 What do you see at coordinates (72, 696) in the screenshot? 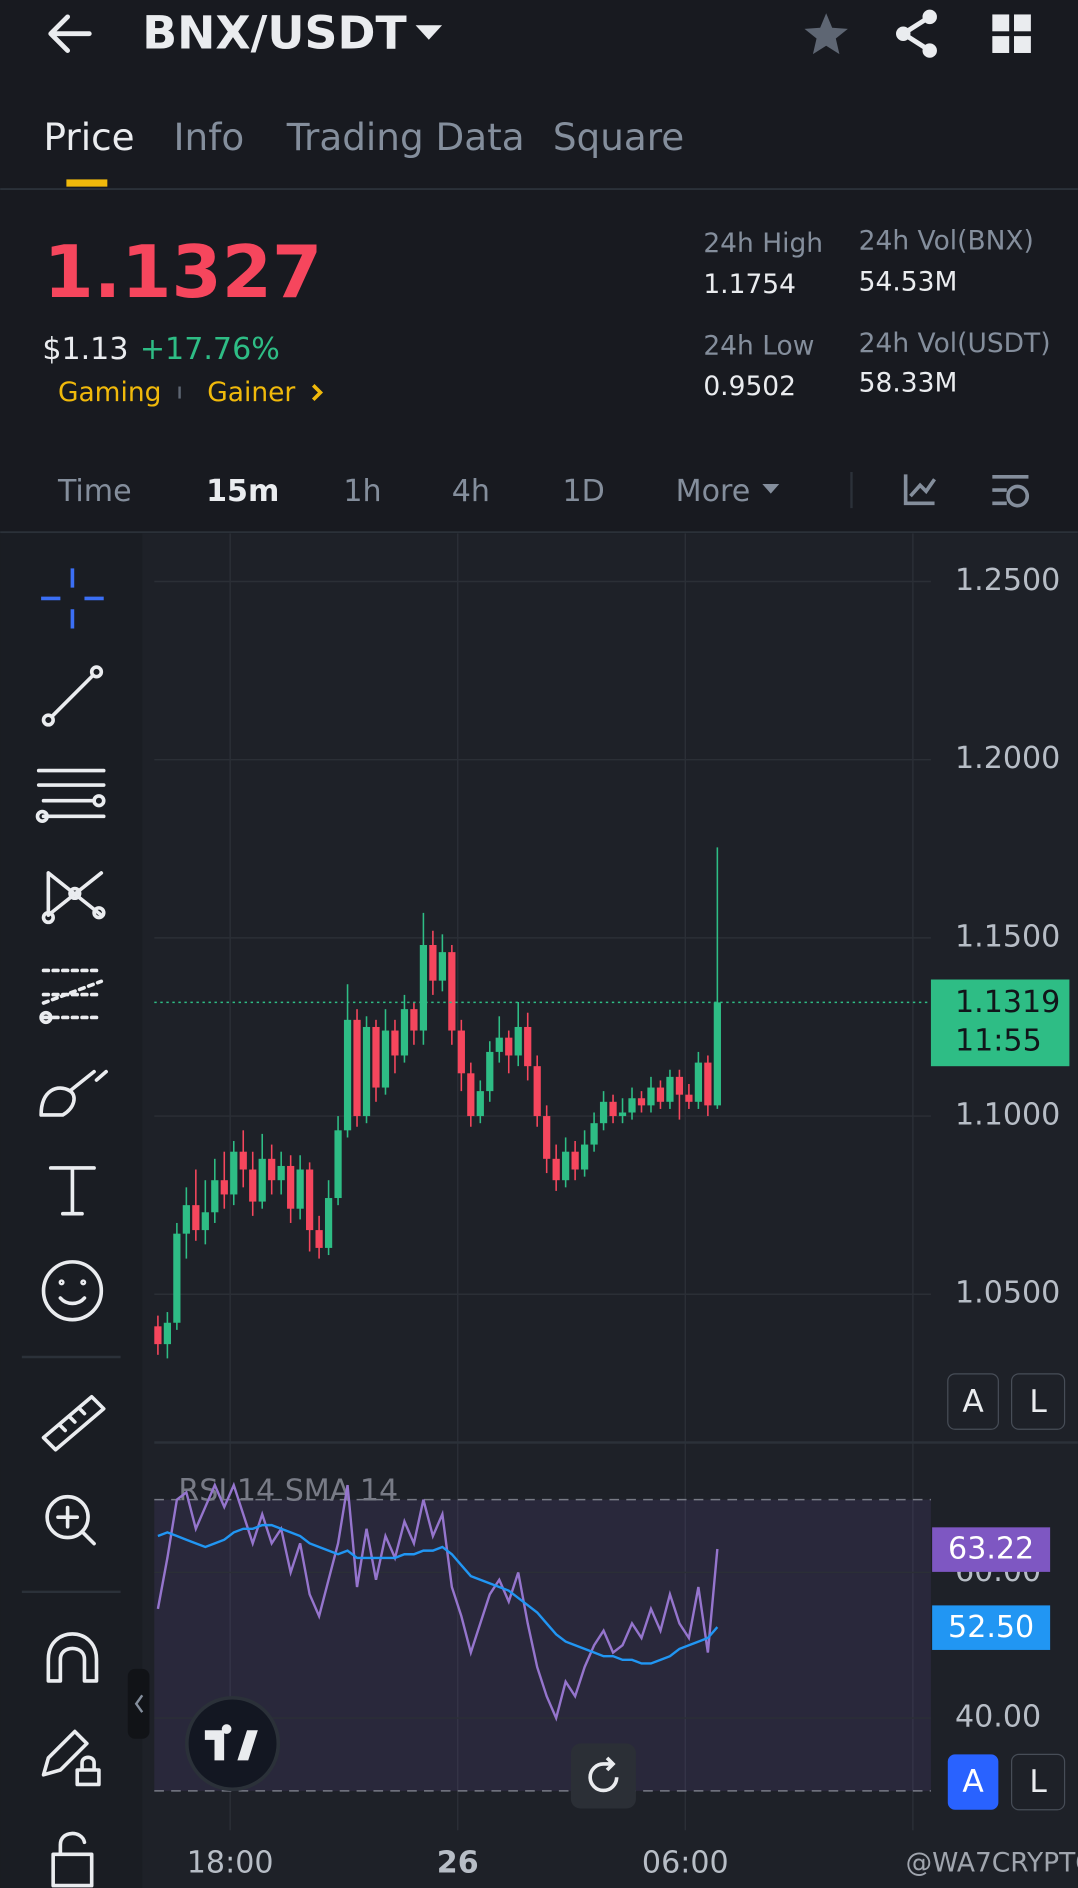
I see `trend-line-tool` at bounding box center [72, 696].